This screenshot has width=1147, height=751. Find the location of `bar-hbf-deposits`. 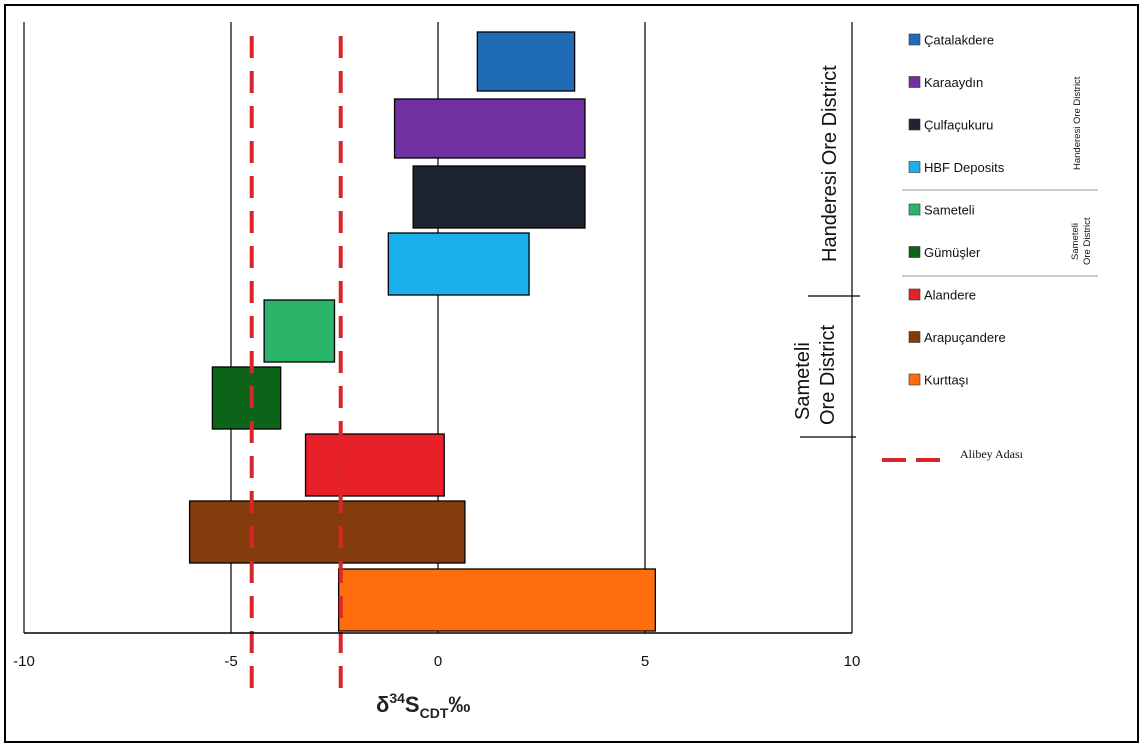

bar-hbf-deposits is located at coordinates (458, 264).